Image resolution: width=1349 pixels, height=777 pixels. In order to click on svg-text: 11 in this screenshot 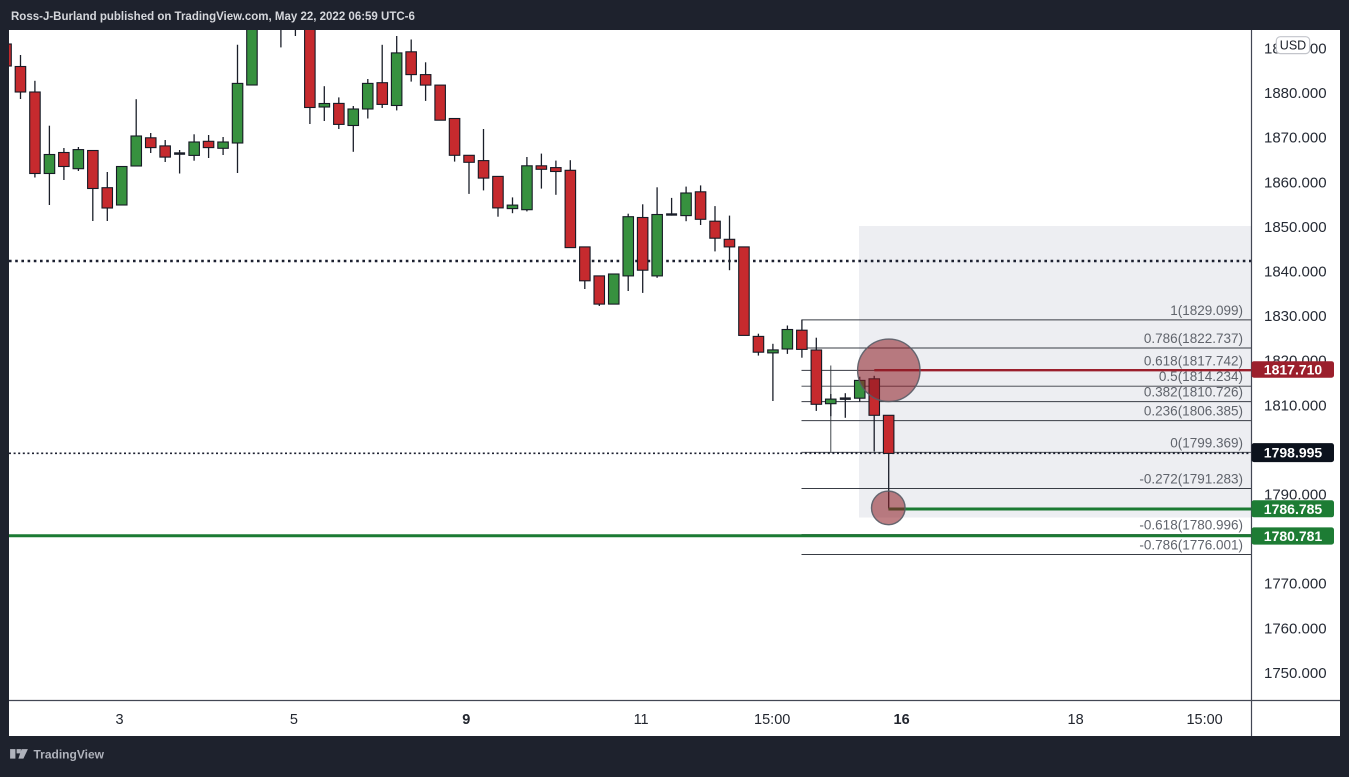, I will do `click(641, 720)`.